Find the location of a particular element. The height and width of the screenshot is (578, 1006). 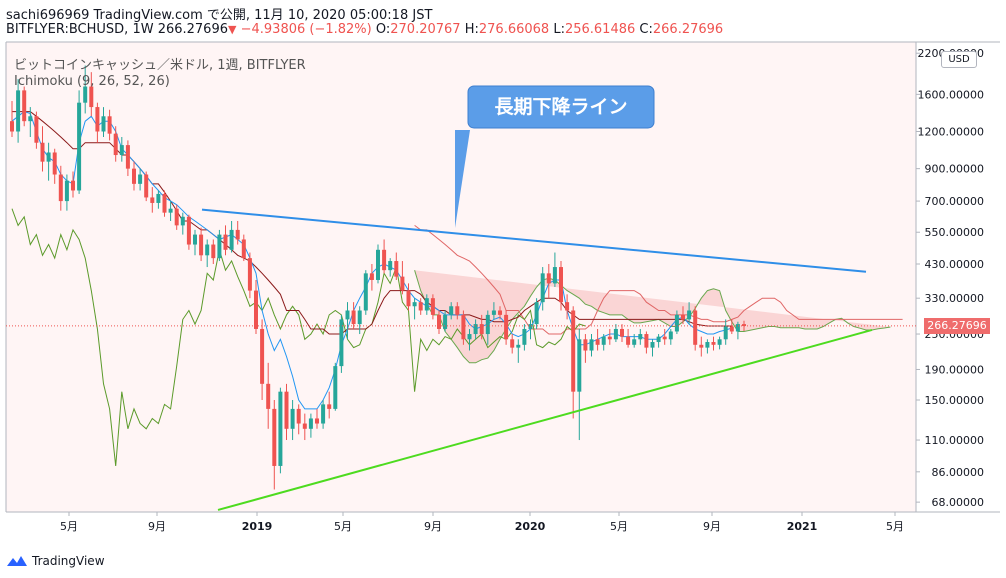

indicator-legend: Ichimoku (9, 26, 52, 26) is located at coordinates (92, 81).